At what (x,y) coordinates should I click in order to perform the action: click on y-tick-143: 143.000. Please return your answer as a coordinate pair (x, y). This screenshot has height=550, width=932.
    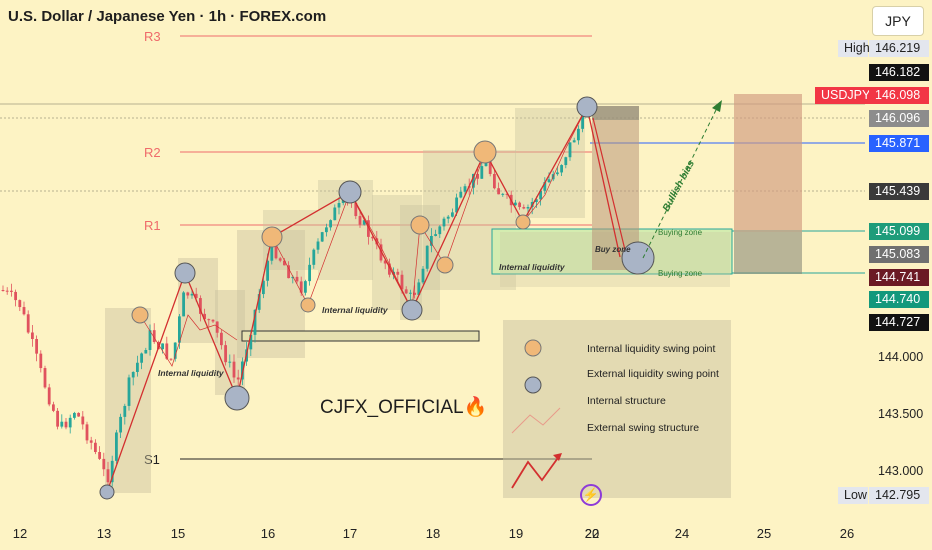
    Looking at the image, I should click on (900, 471).